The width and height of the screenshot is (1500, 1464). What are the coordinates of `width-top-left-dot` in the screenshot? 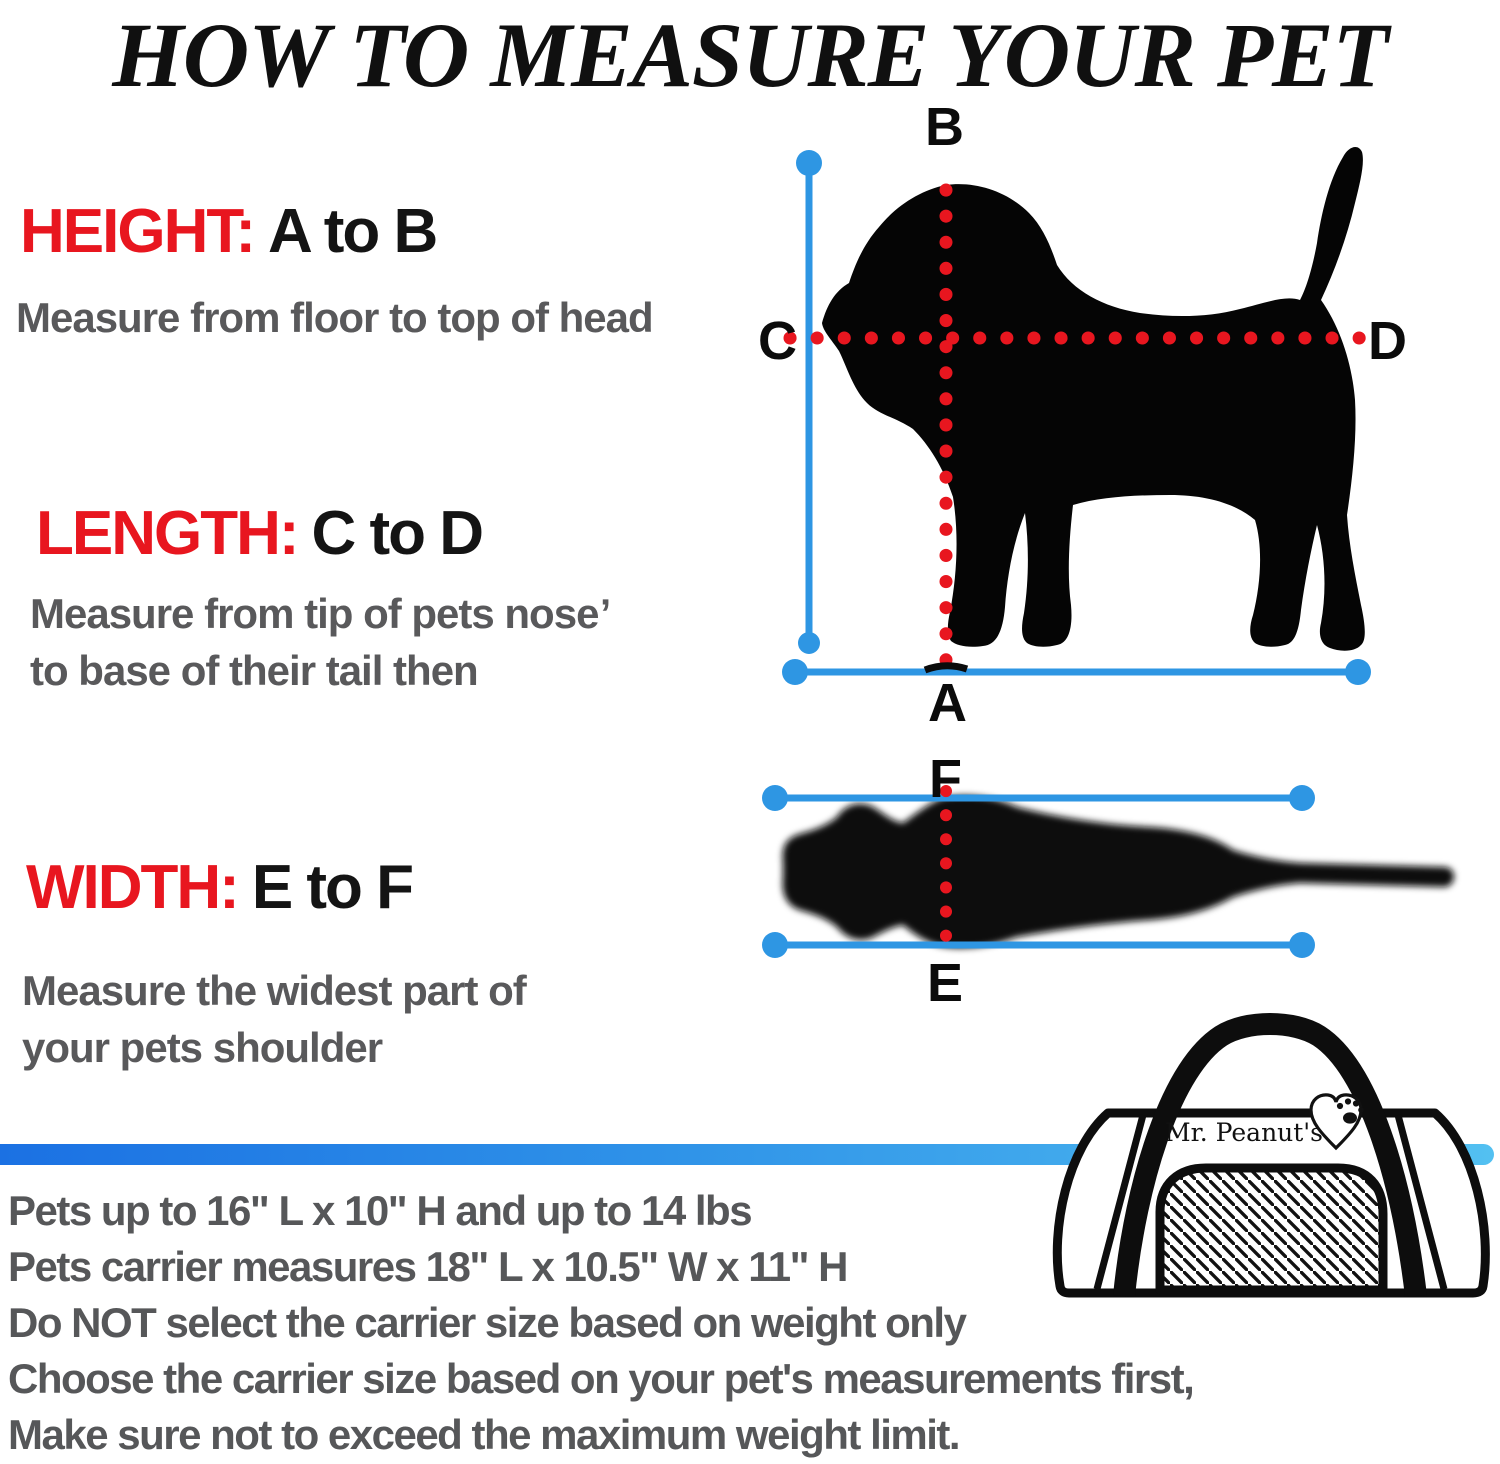 It's located at (775, 798).